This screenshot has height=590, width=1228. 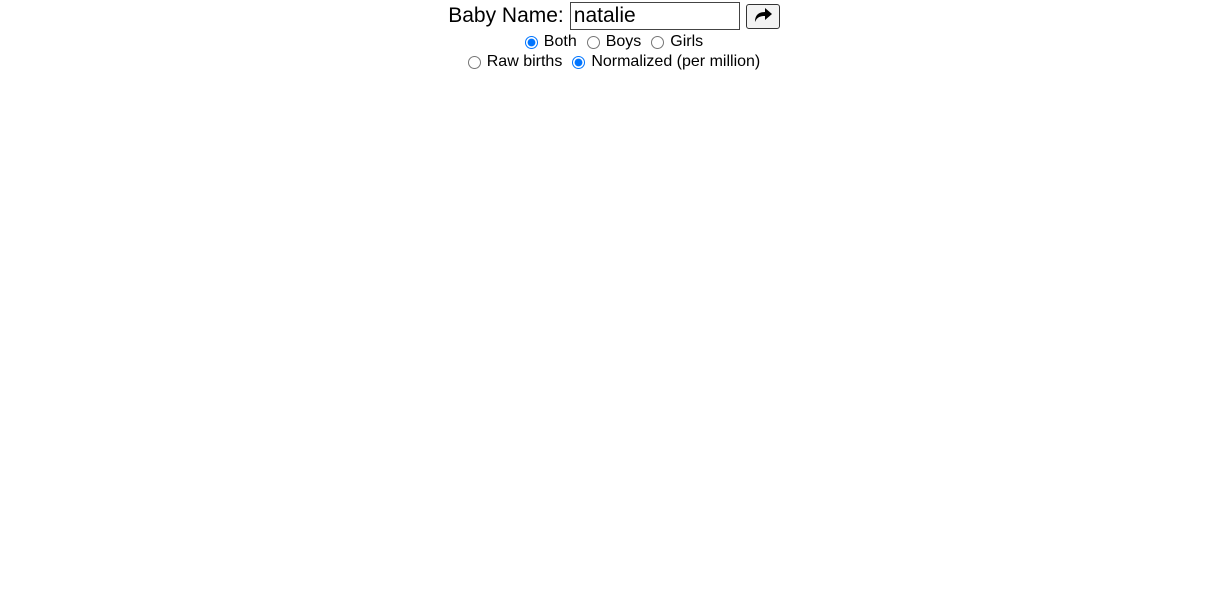 I want to click on radio-option: Boys, so click(x=614, y=42).